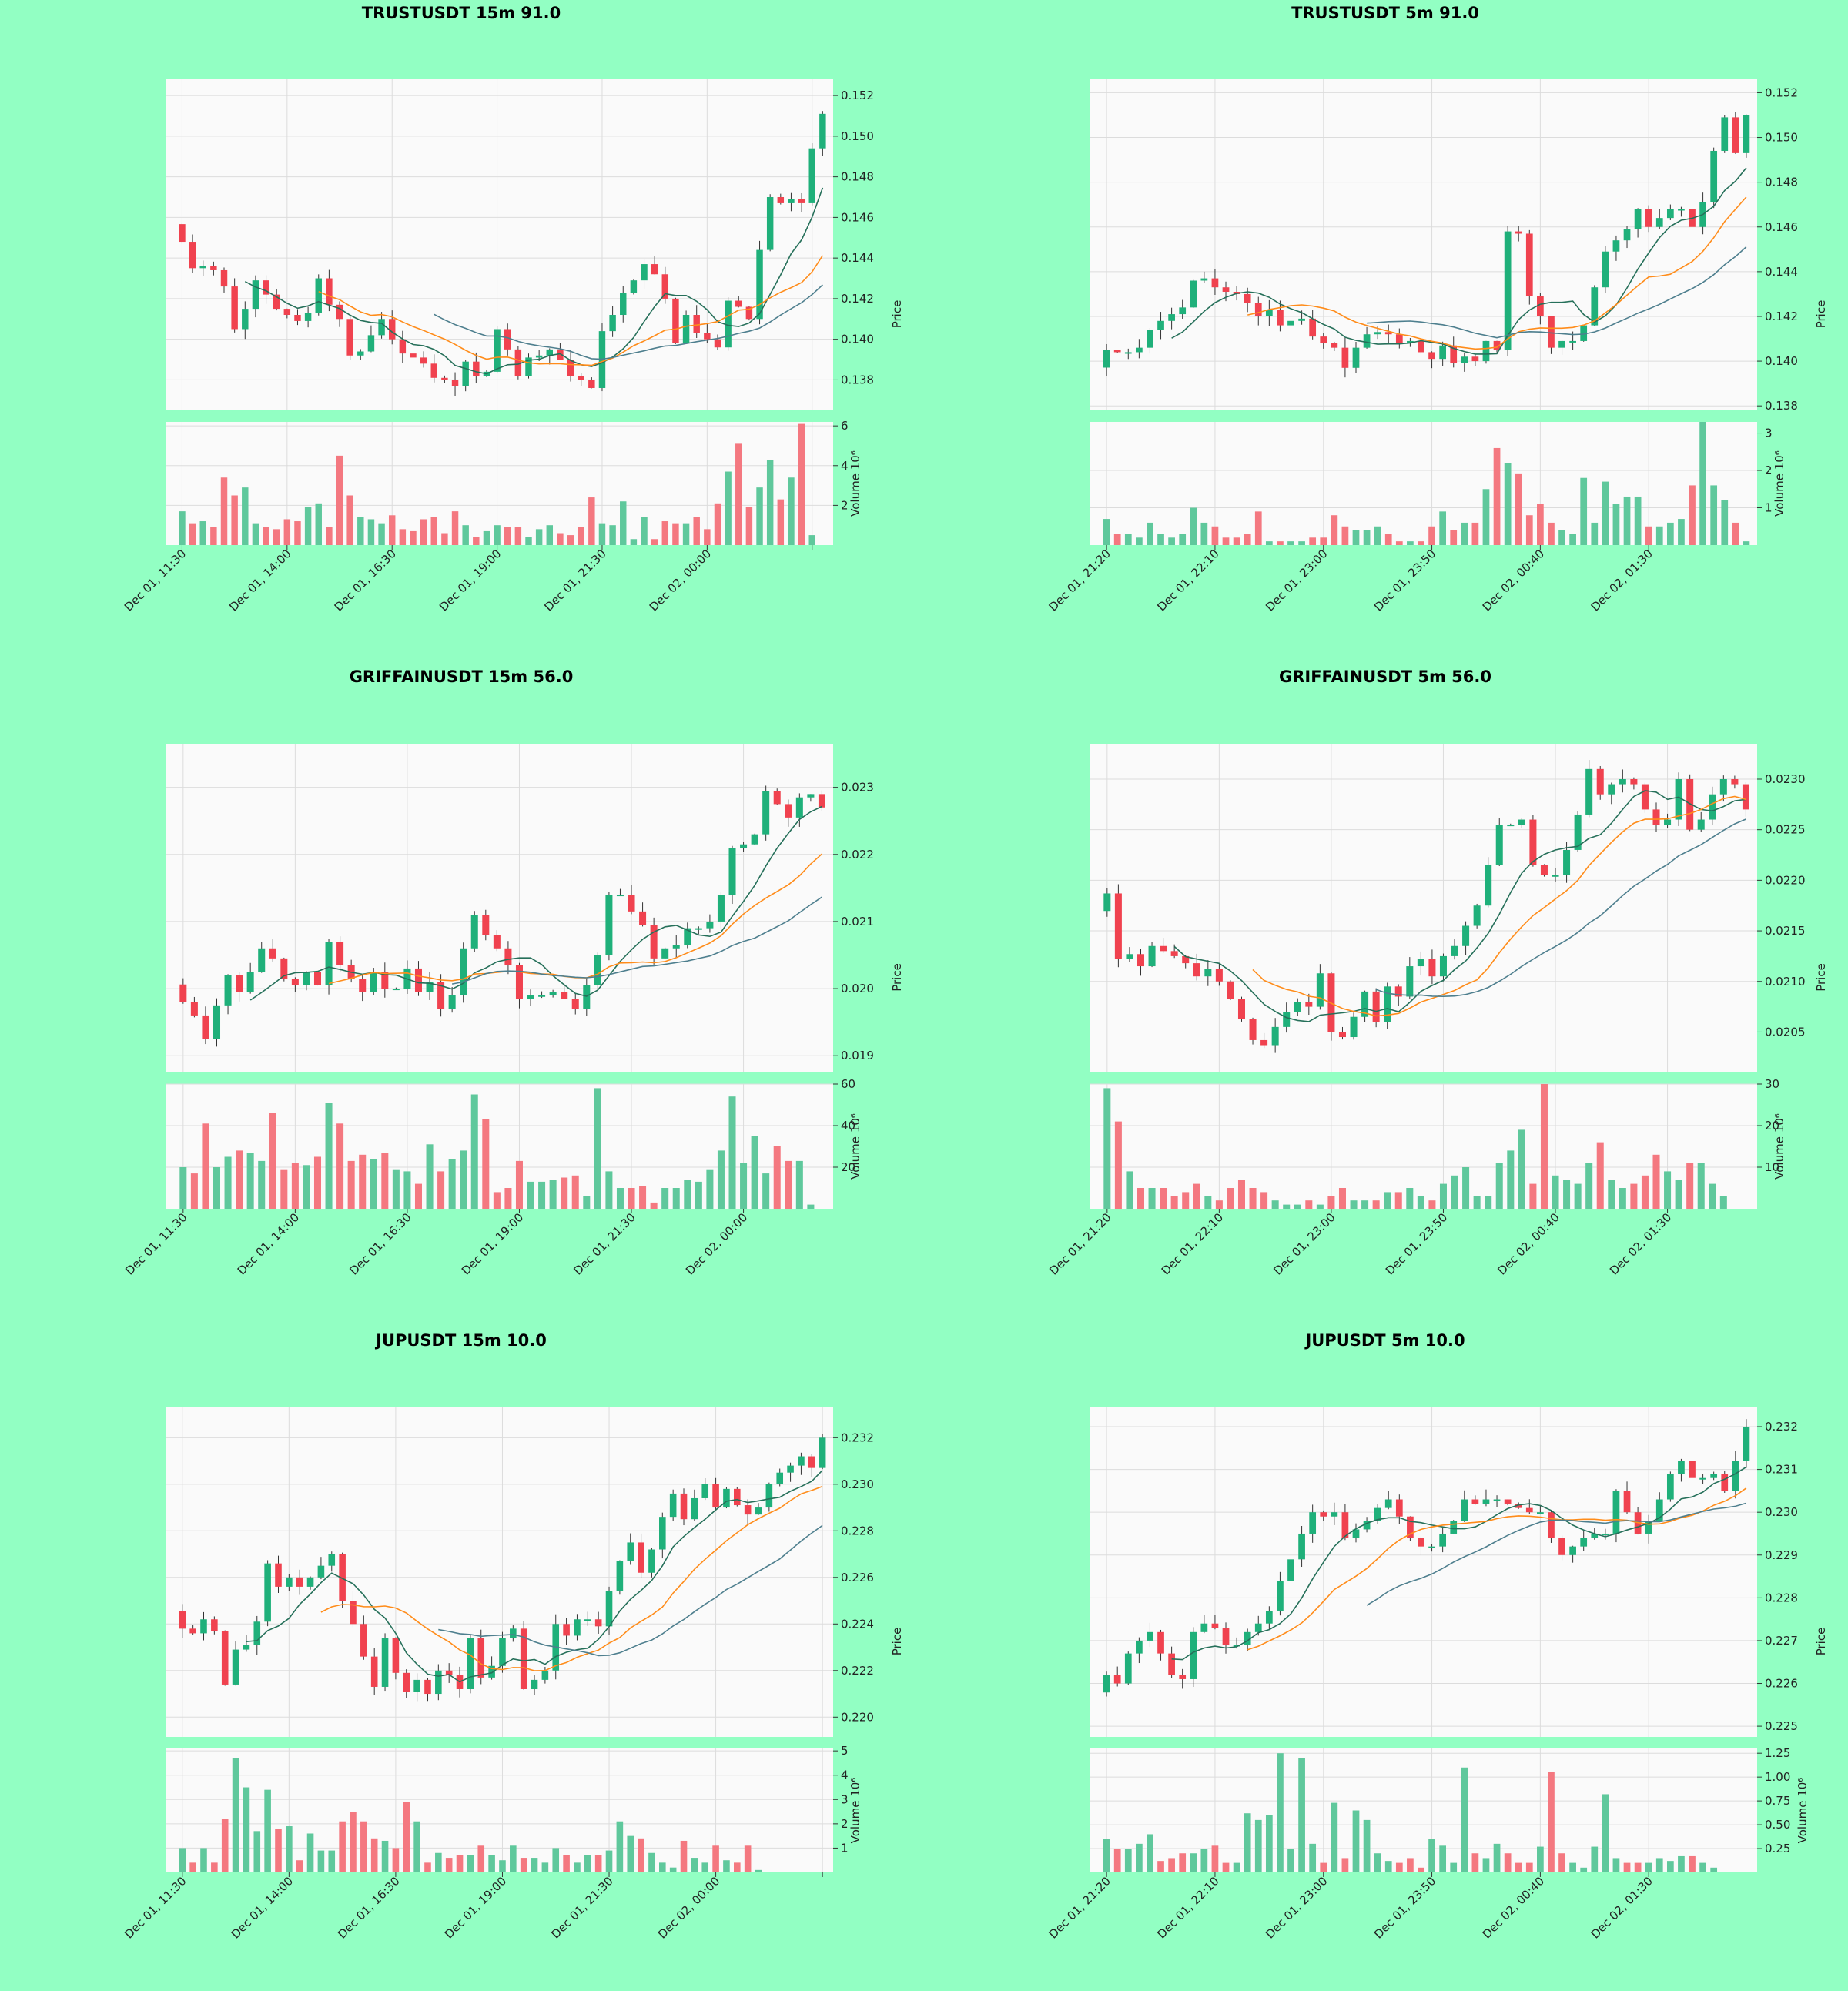 This screenshot has width=1848, height=1991. Describe the element at coordinates (1769, 470) in the screenshot. I see `volume-tick-label: 2` at that location.